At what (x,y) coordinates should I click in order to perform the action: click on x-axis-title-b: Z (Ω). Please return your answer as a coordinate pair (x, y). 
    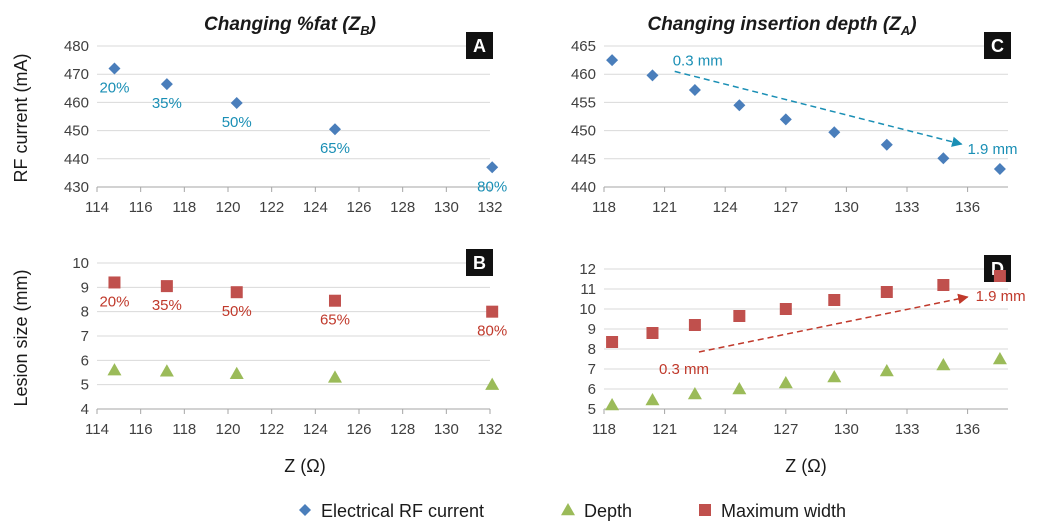
    Looking at the image, I should click on (304, 466).